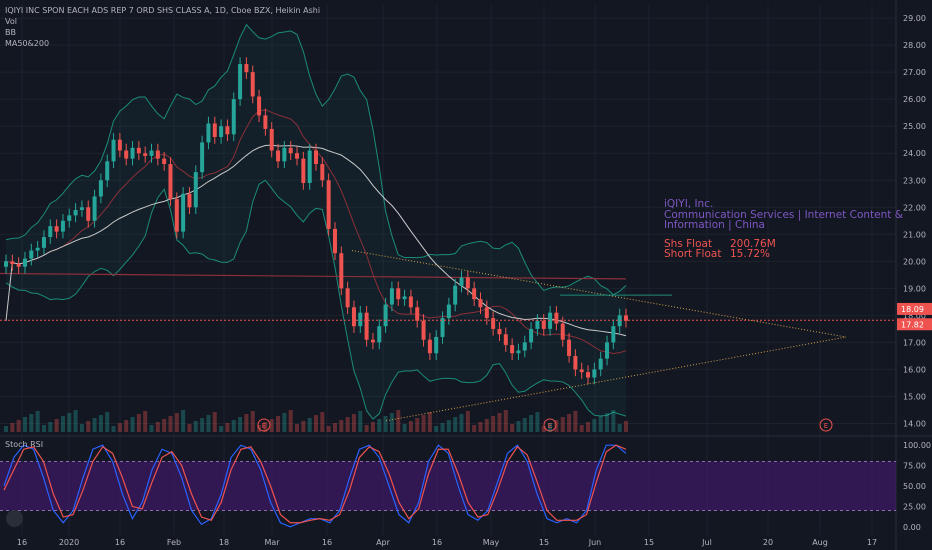 The image size is (932, 550). I want to click on ma200-line, so click(313, 276).